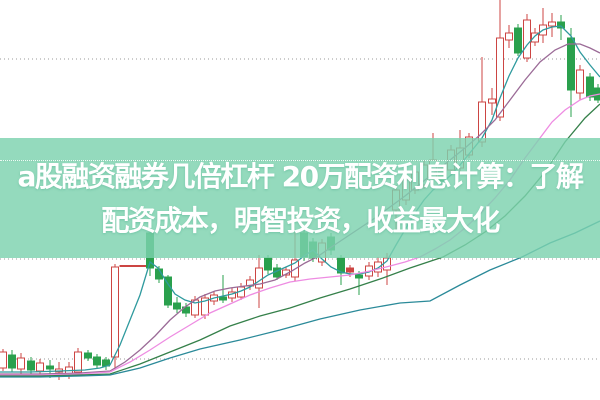 The height and width of the screenshot is (400, 600). What do you see at coordinates (300, 160) in the screenshot?
I see `banner-gridline` at bounding box center [300, 160].